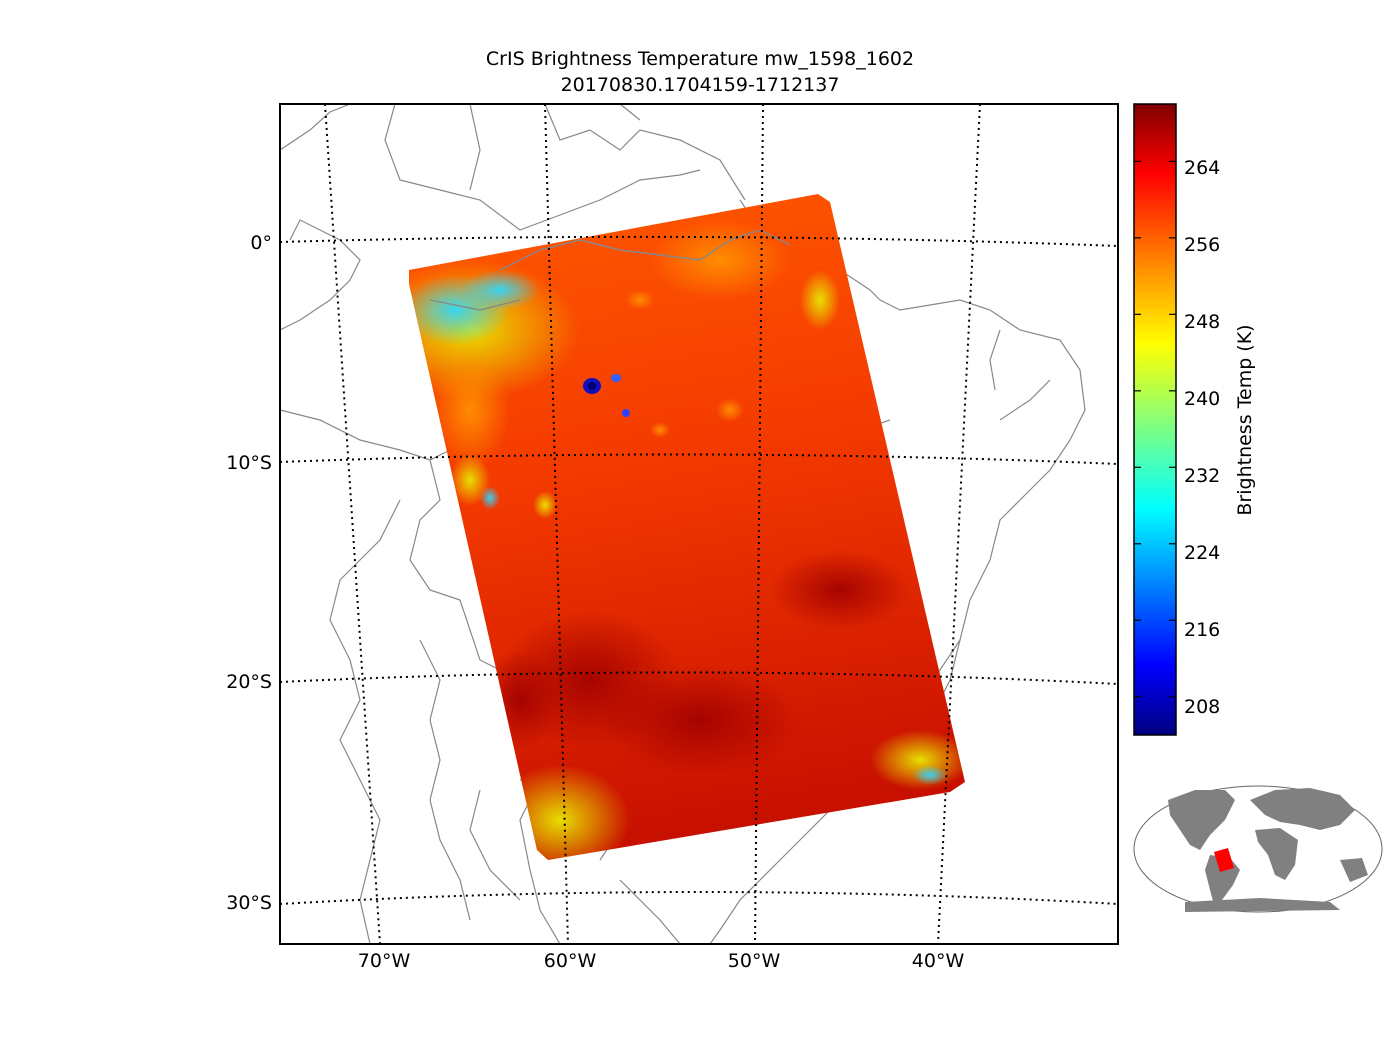 This screenshot has height=1050, width=1400. What do you see at coordinates (1202, 476) in the screenshot?
I see `colorbar-tick-232: 232` at bounding box center [1202, 476].